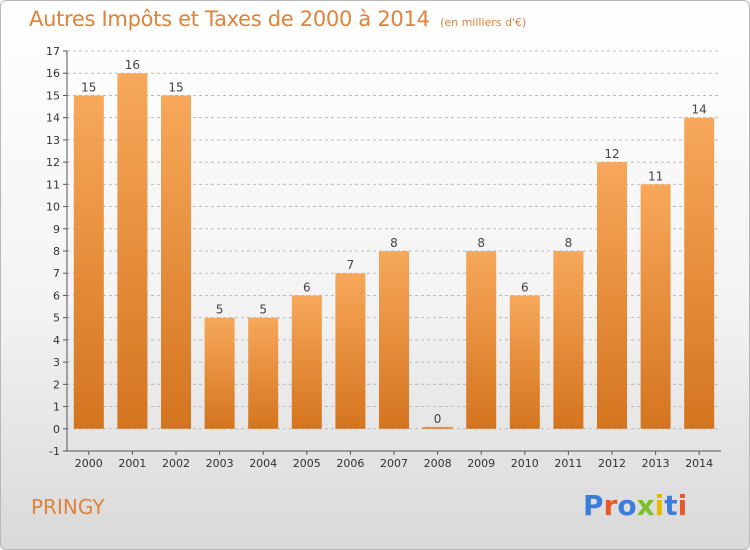  Describe the element at coordinates (350, 351) in the screenshot. I see `bar-2006` at that location.